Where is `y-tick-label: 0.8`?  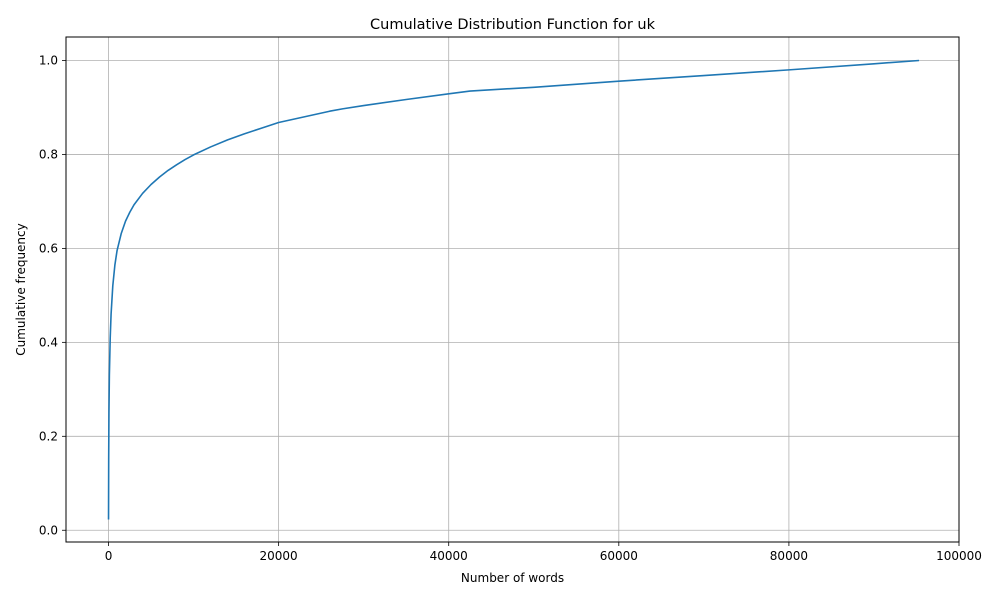
y-tick-label: 0.8 is located at coordinates (48, 154).